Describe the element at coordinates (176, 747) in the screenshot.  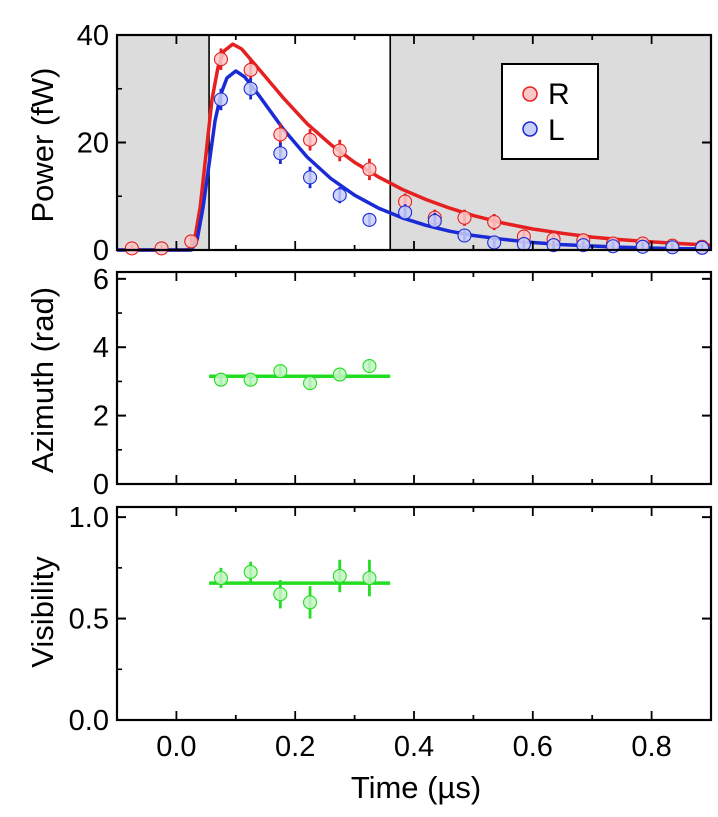
I see `x-tick-label-0: 0.0` at that location.